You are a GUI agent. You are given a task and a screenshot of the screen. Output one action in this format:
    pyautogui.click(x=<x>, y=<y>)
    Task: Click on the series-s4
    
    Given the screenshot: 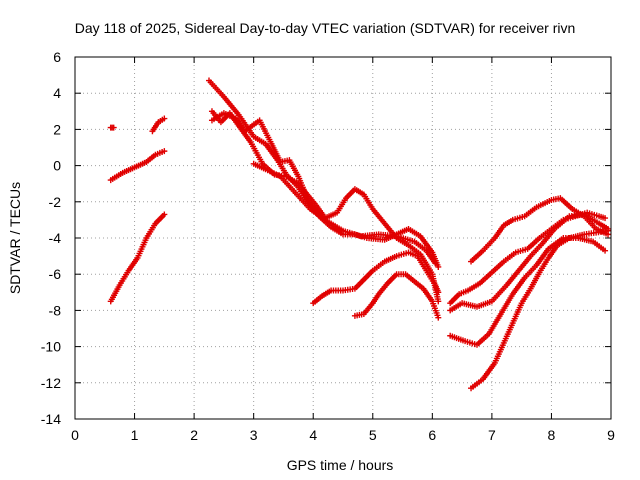 What is the action you would take?
    pyautogui.click(x=158, y=125)
    